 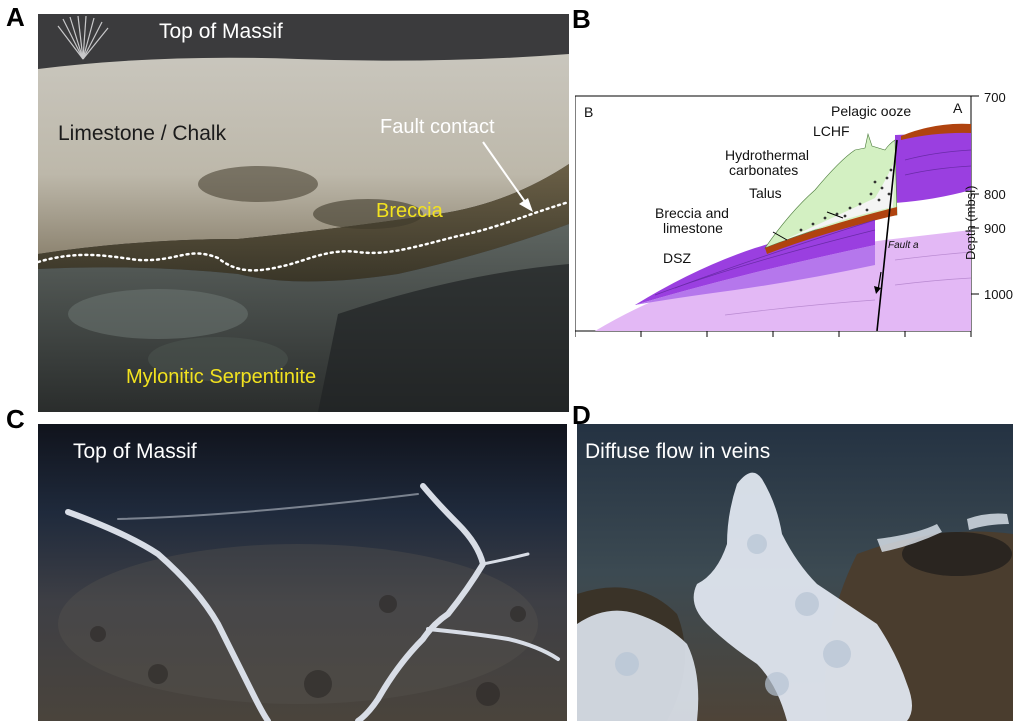 What do you see at coordinates (887, 235) in the screenshot?
I see `fault-line` at bounding box center [887, 235].